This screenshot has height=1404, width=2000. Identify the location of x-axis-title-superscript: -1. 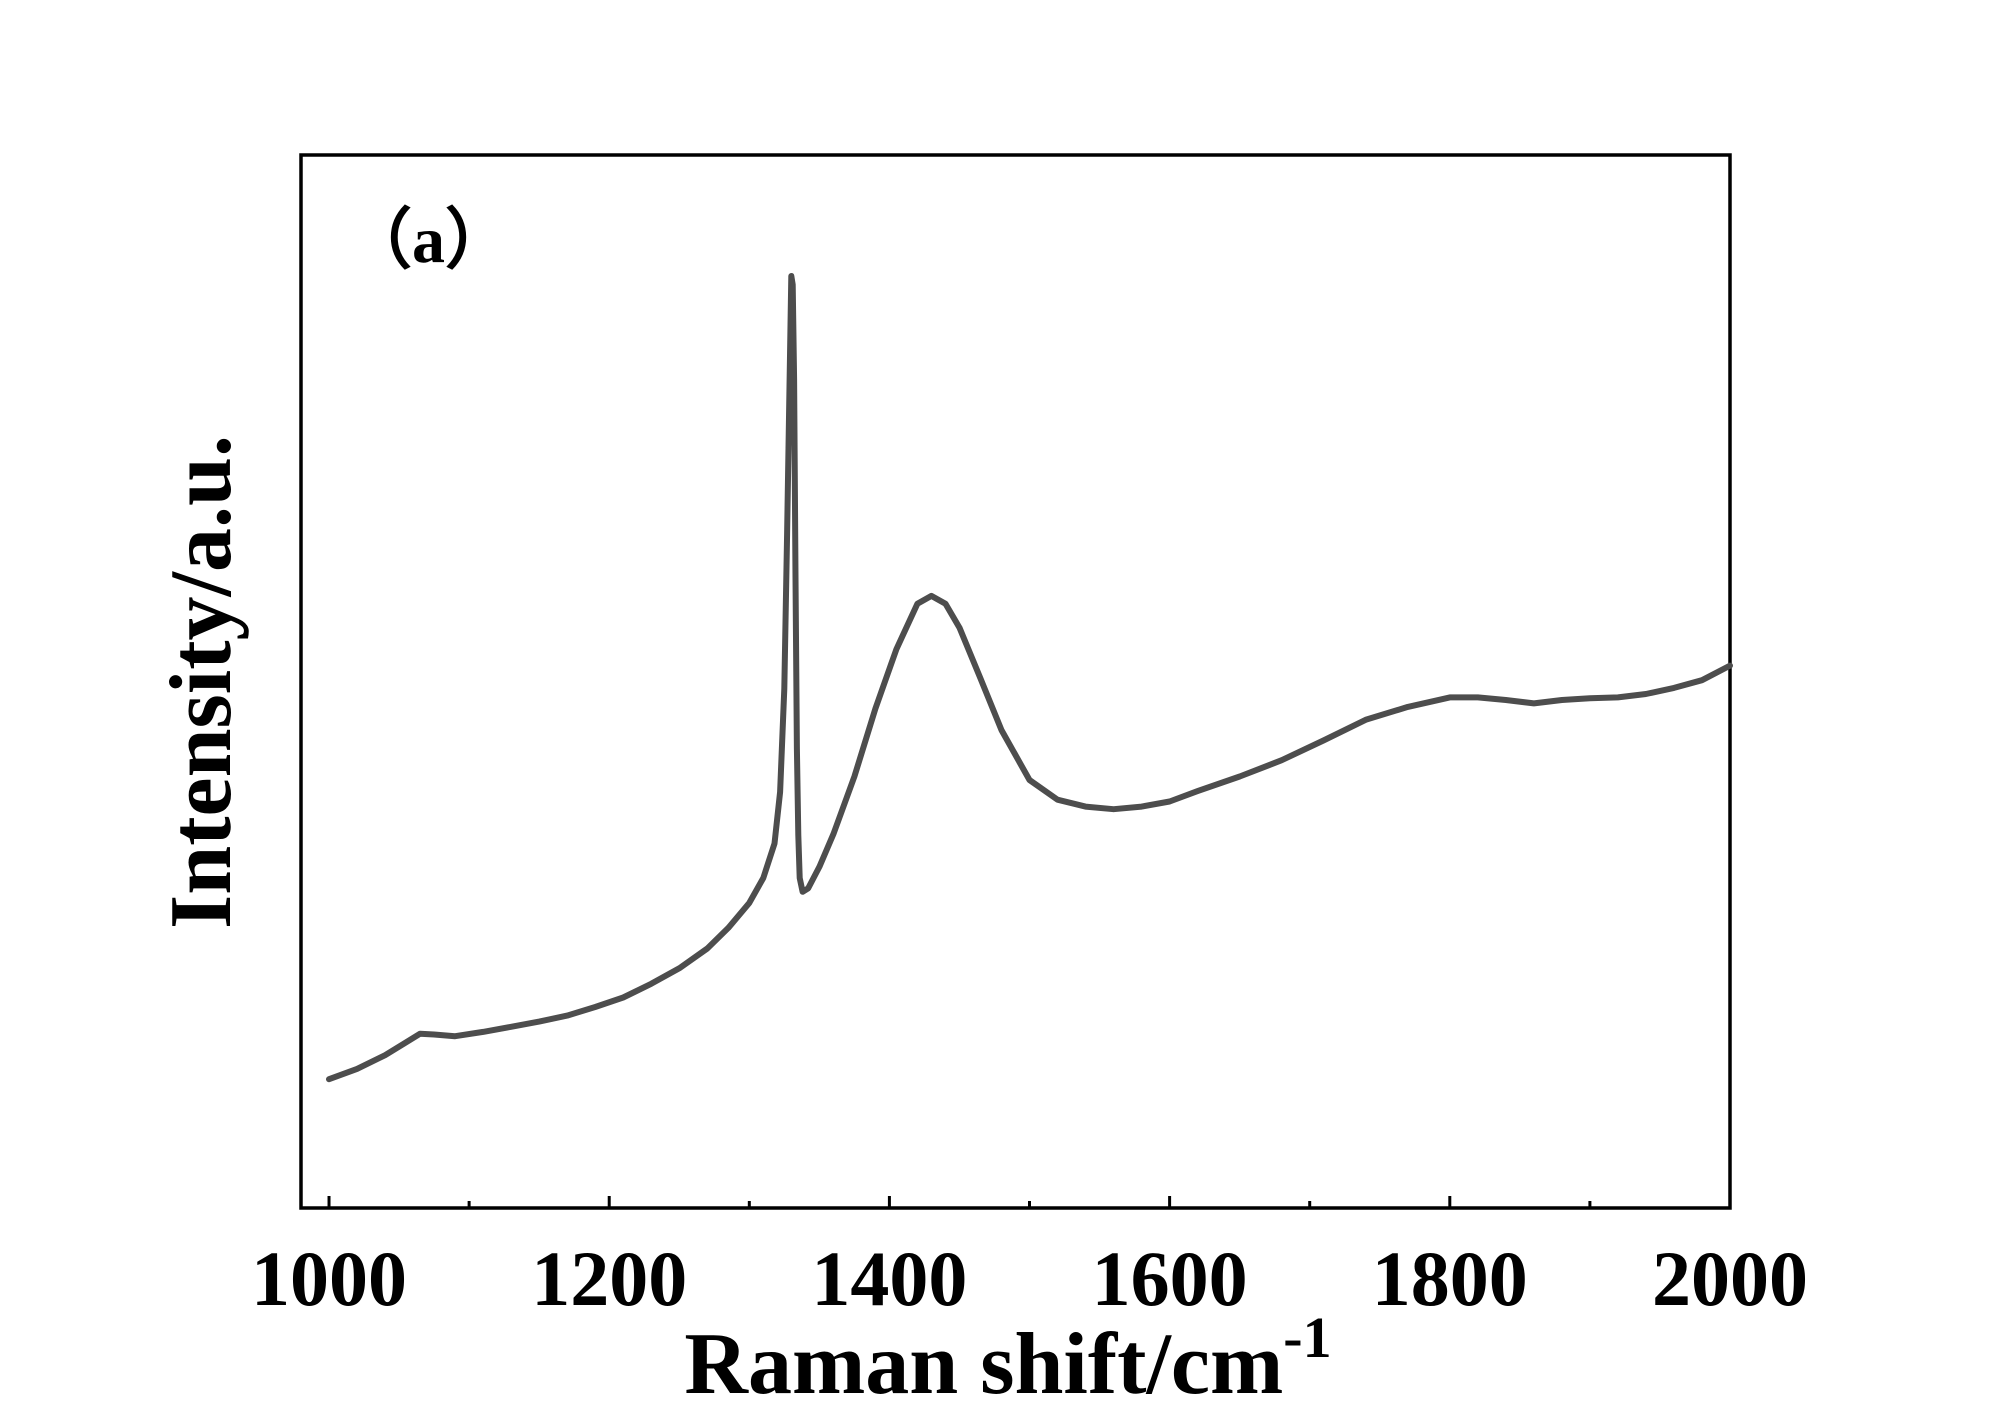
(1307, 1337).